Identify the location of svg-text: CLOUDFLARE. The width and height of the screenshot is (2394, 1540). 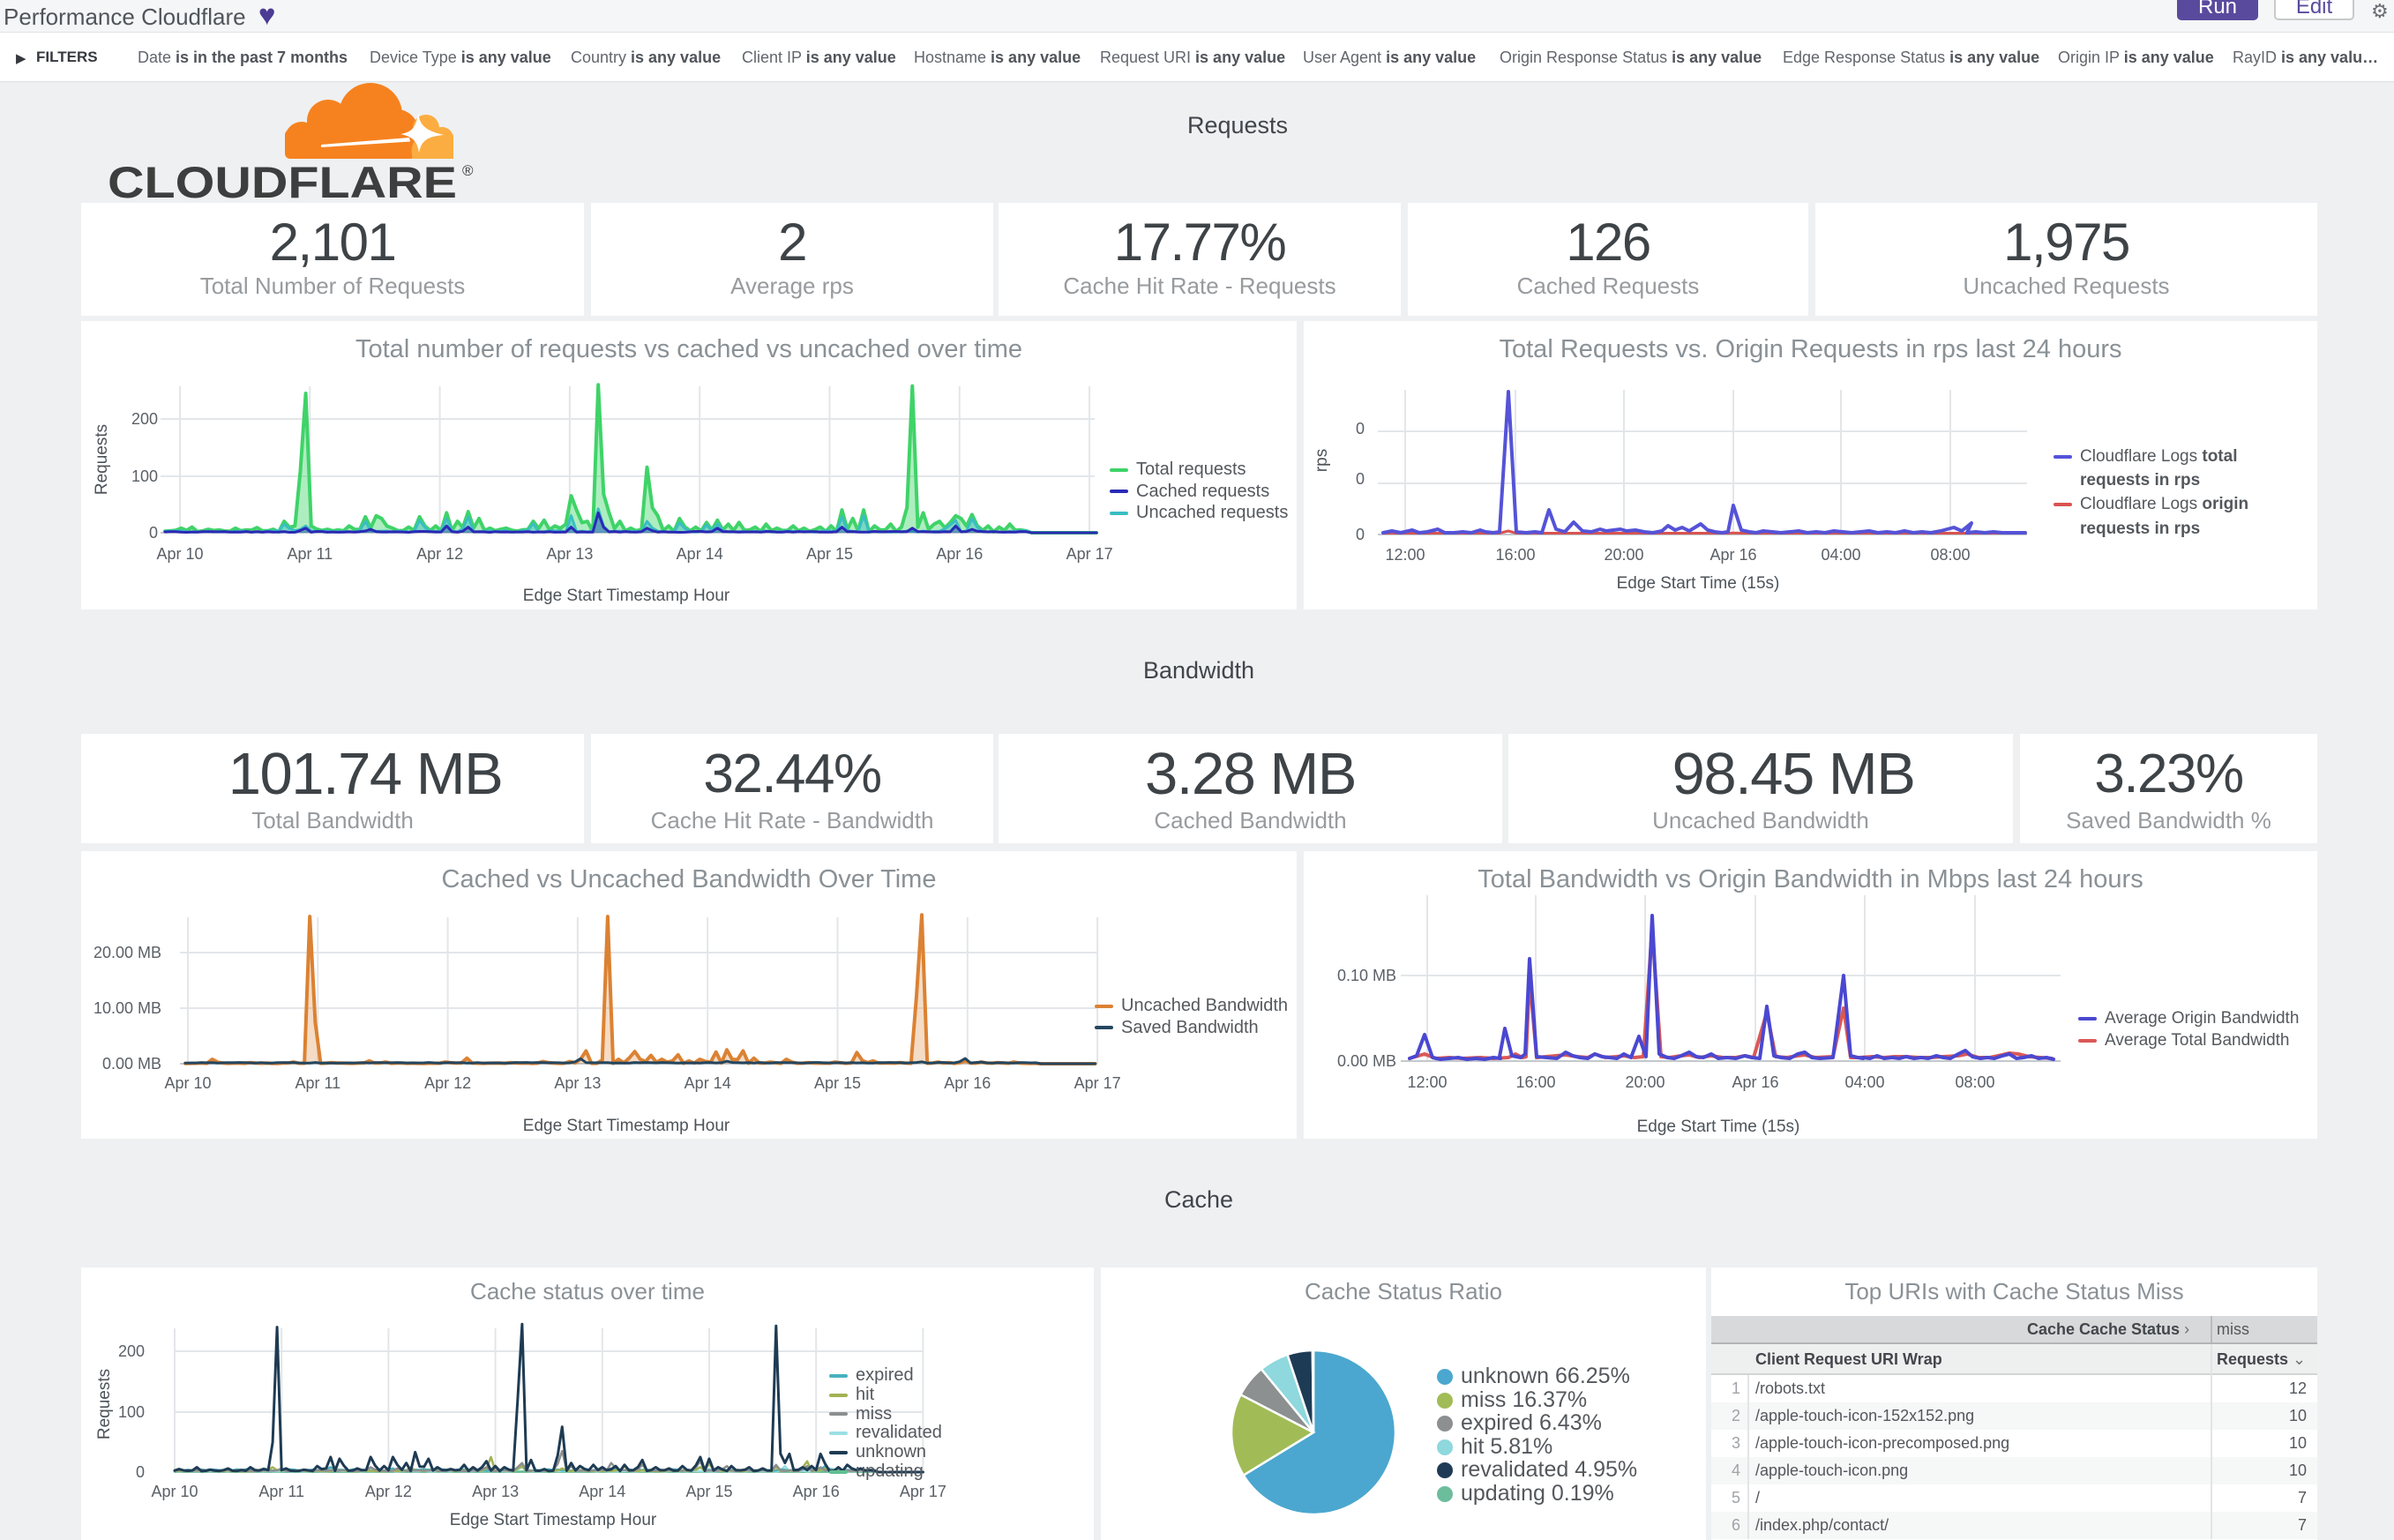
(282, 183).